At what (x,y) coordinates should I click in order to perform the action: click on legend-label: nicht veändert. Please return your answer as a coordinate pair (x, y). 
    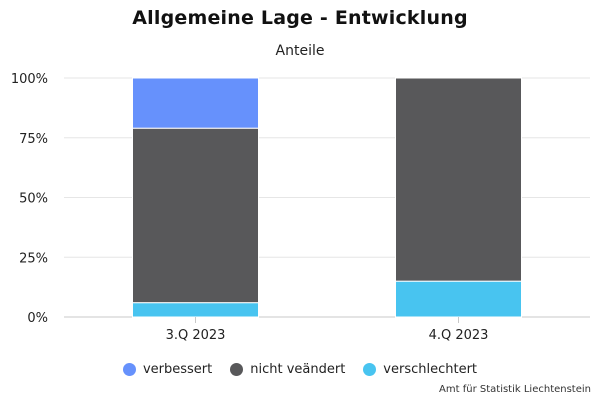
    Looking at the image, I should click on (298, 369).